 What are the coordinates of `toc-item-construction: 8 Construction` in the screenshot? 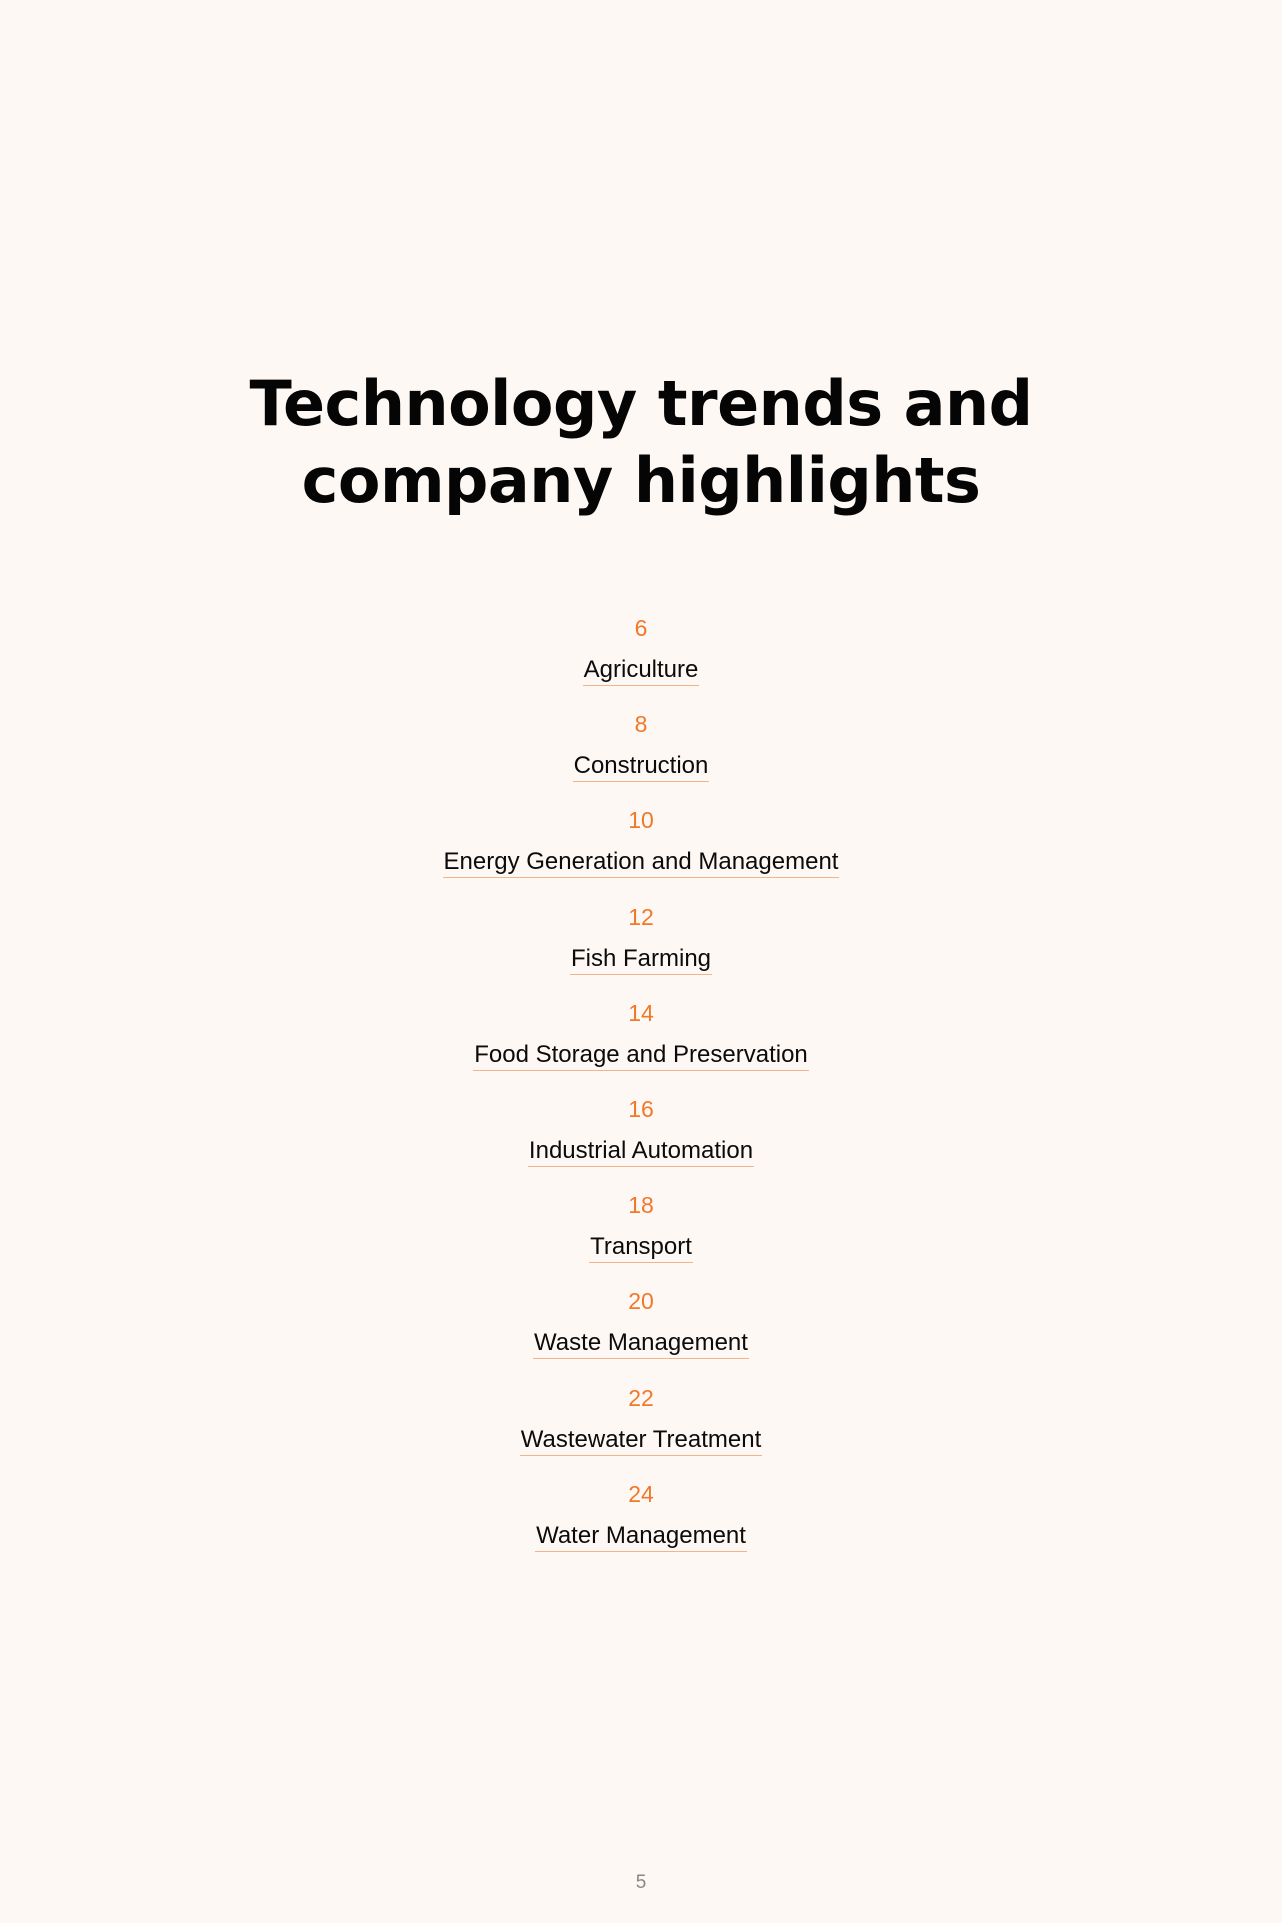 It's located at (641, 754).